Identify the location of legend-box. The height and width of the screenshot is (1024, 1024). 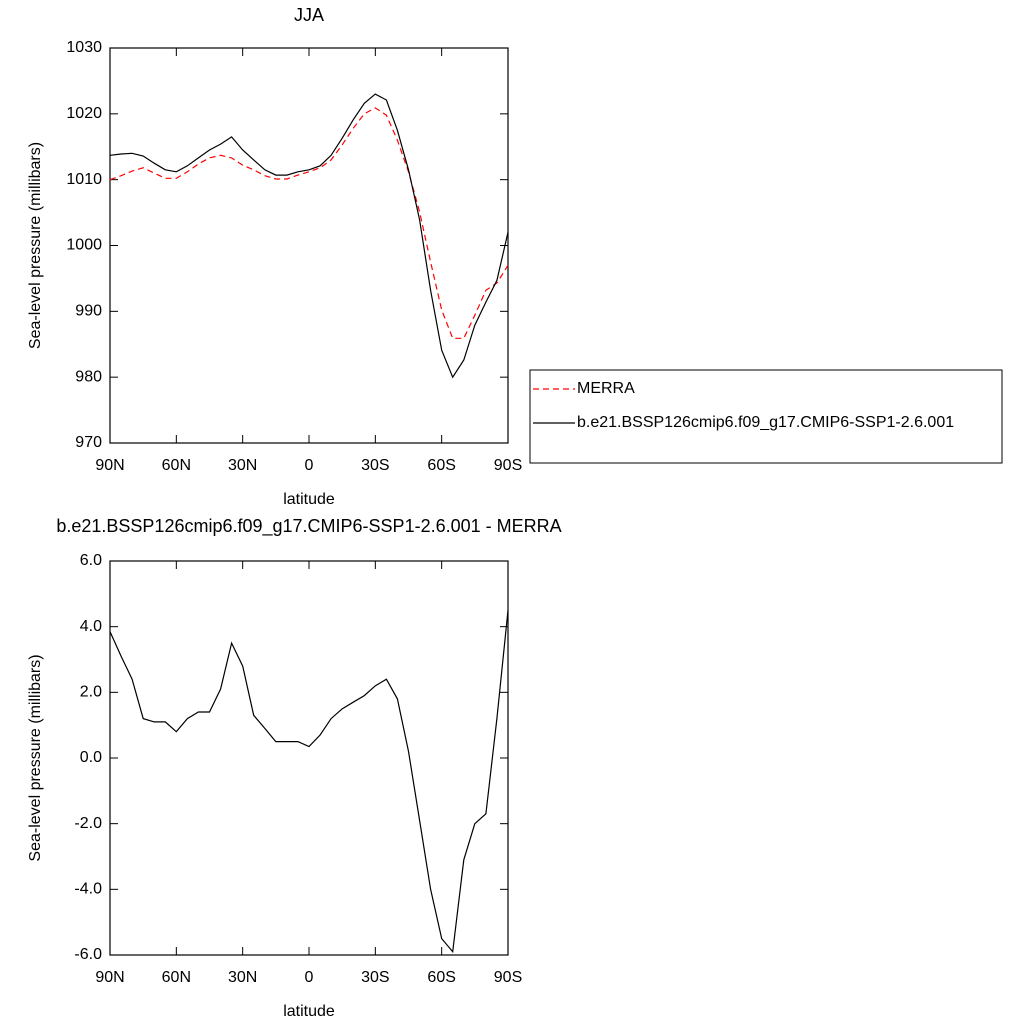
(766, 416).